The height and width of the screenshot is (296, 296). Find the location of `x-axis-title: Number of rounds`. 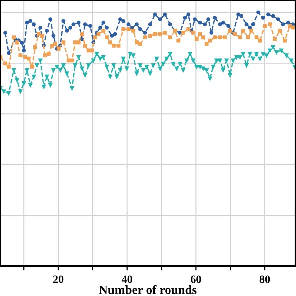

x-axis-title: Number of rounds is located at coordinates (148, 289).